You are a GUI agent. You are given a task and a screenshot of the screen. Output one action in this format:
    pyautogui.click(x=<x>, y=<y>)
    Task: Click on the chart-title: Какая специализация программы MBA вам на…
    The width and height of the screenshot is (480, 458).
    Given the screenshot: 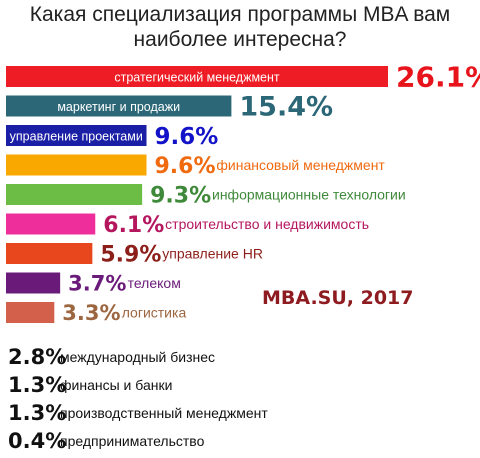 What is the action you would take?
    pyautogui.click(x=240, y=27)
    